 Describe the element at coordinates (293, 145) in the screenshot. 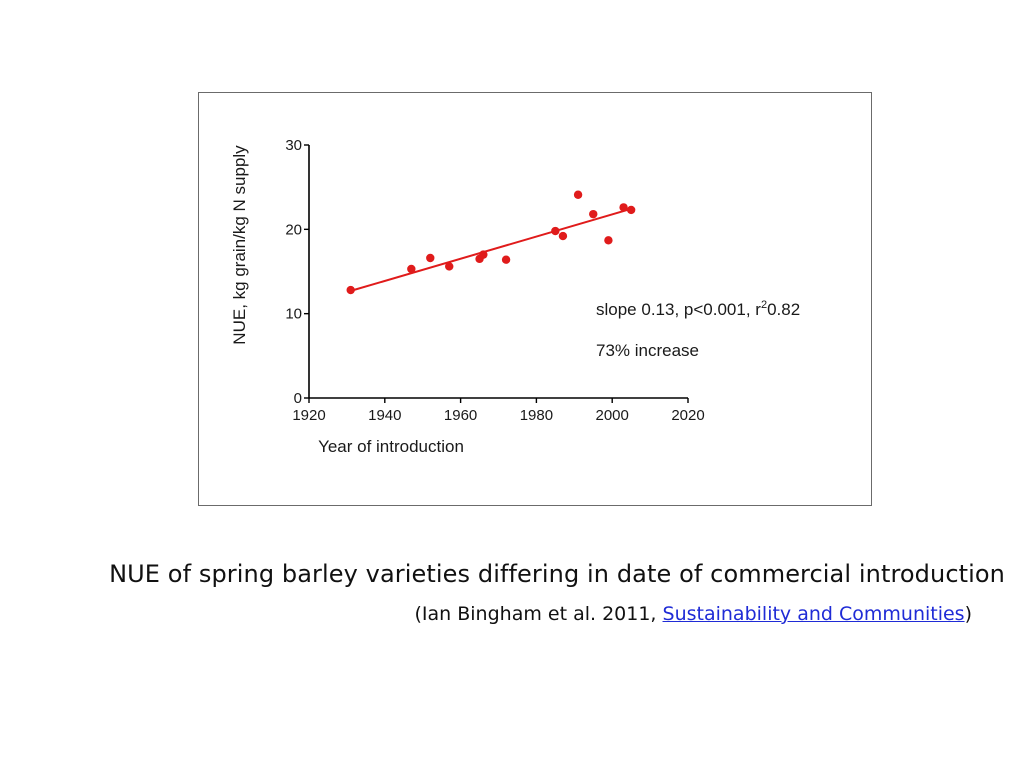

I see `y-tick-label: 30` at that location.